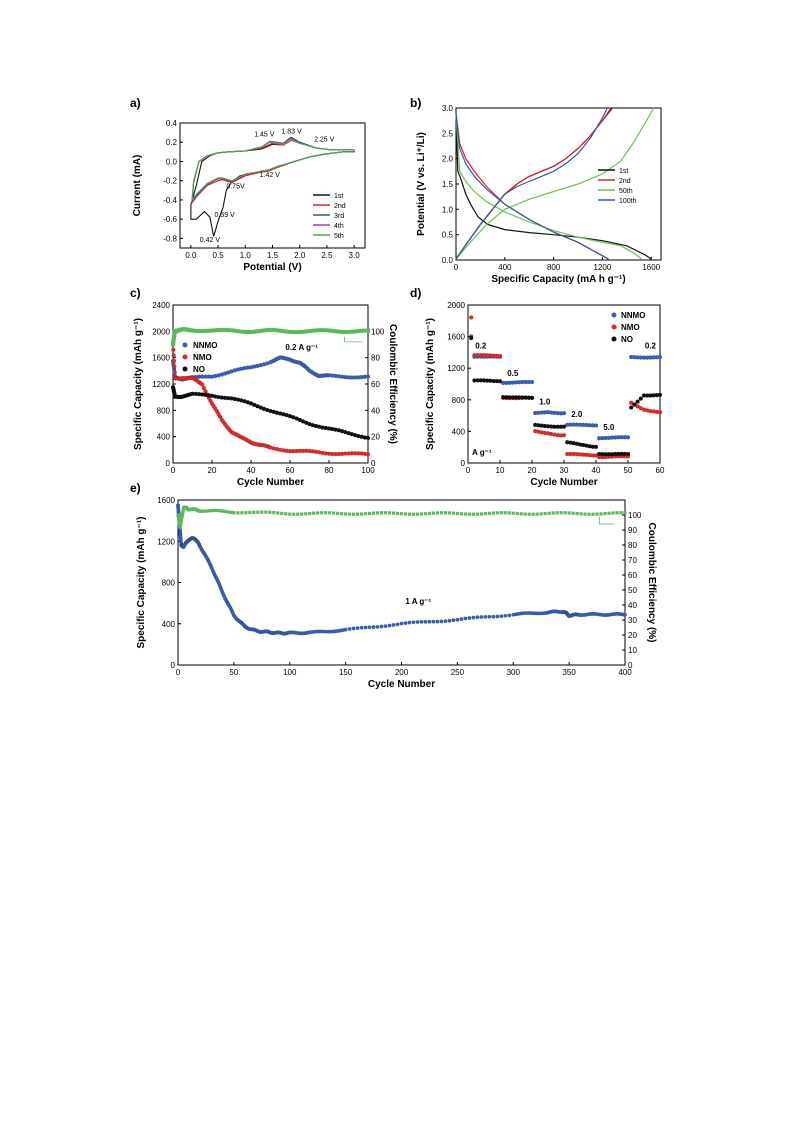 The width and height of the screenshot is (793, 1121). Describe the element at coordinates (632, 530) in the screenshot. I see `y2-tick-label: 90` at that location.